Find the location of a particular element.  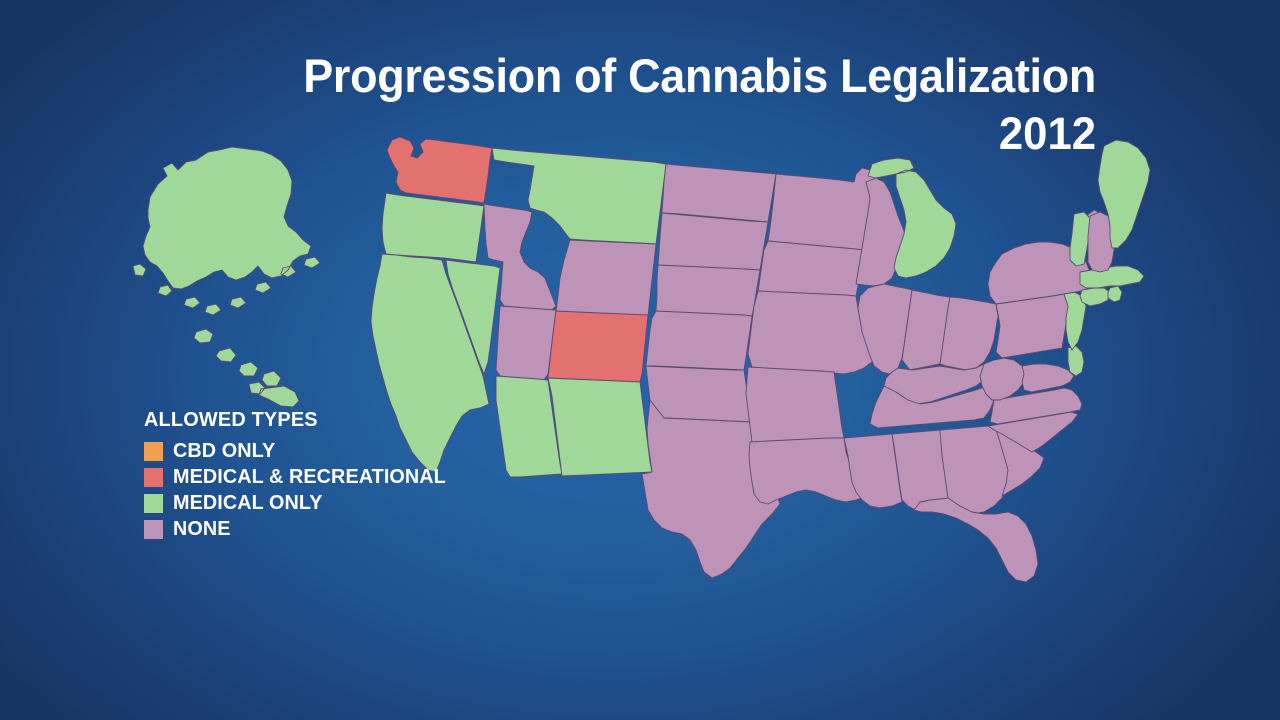

state-md is located at coordinates (1048, 378).